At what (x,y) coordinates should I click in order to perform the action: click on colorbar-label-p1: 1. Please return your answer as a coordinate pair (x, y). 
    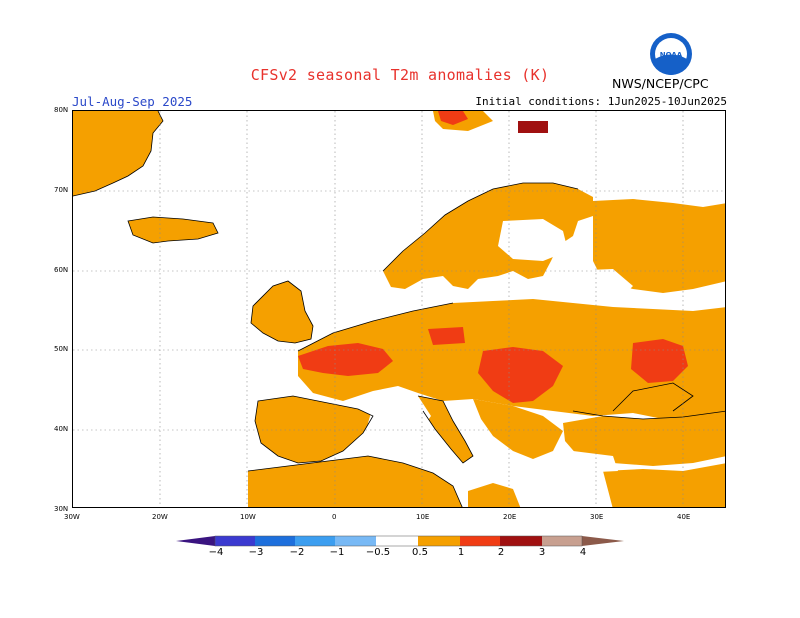
    Looking at the image, I should click on (461, 552).